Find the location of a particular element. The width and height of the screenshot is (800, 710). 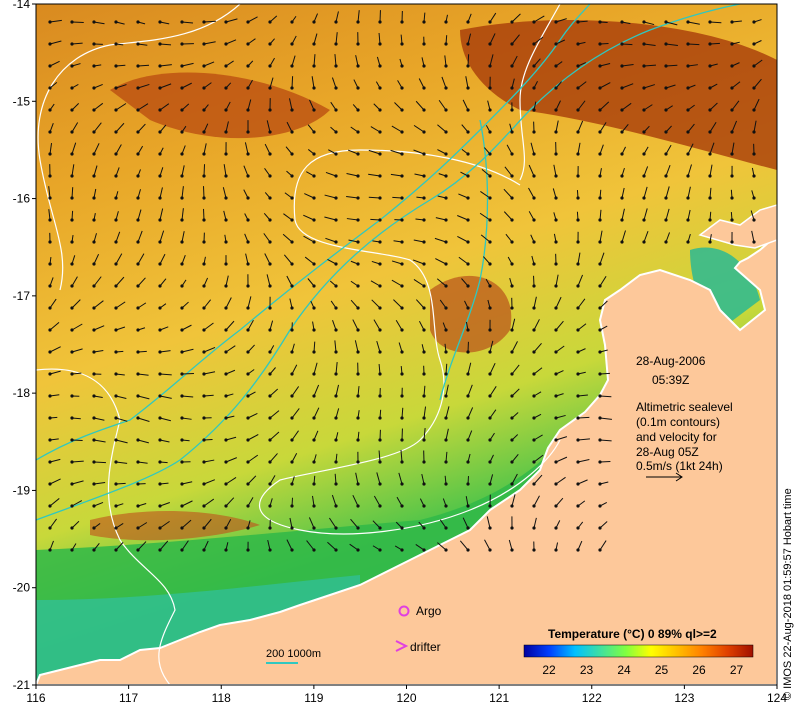

y-tick-label: -15 is located at coordinates (22, 101).